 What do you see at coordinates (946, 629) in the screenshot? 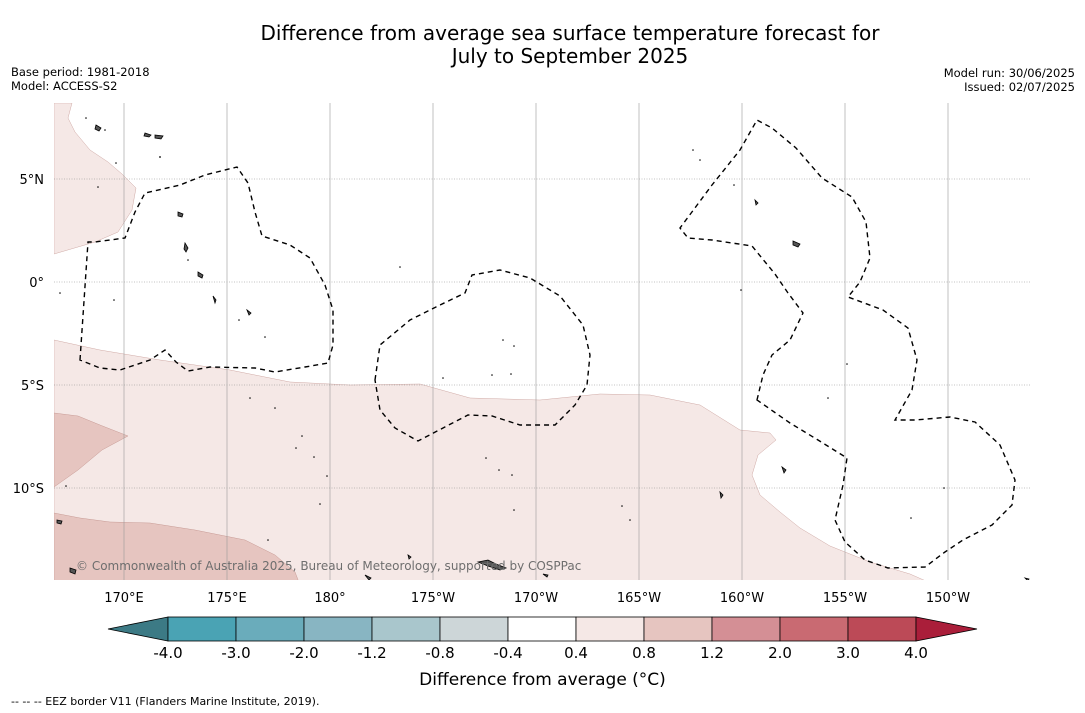
I see `colorbar-extend-high` at bounding box center [946, 629].